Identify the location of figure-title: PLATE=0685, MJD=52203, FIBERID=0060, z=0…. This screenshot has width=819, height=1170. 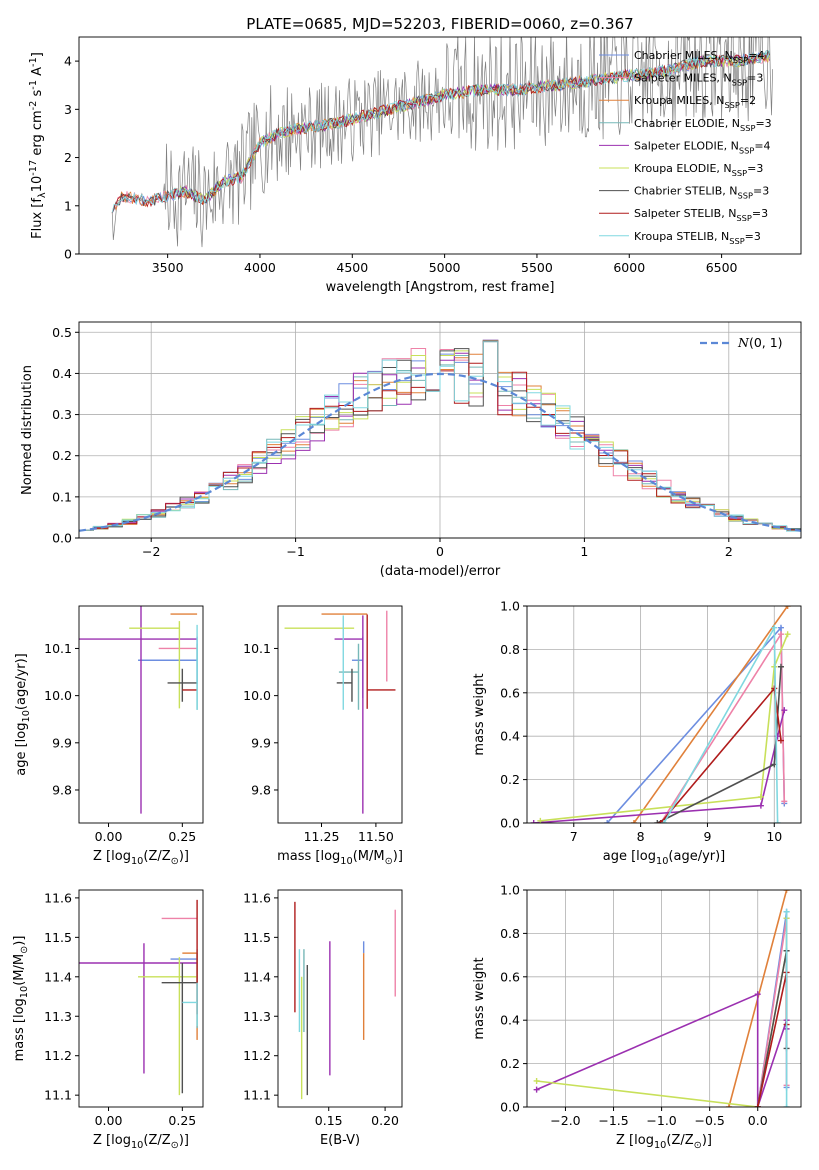
(439, 24).